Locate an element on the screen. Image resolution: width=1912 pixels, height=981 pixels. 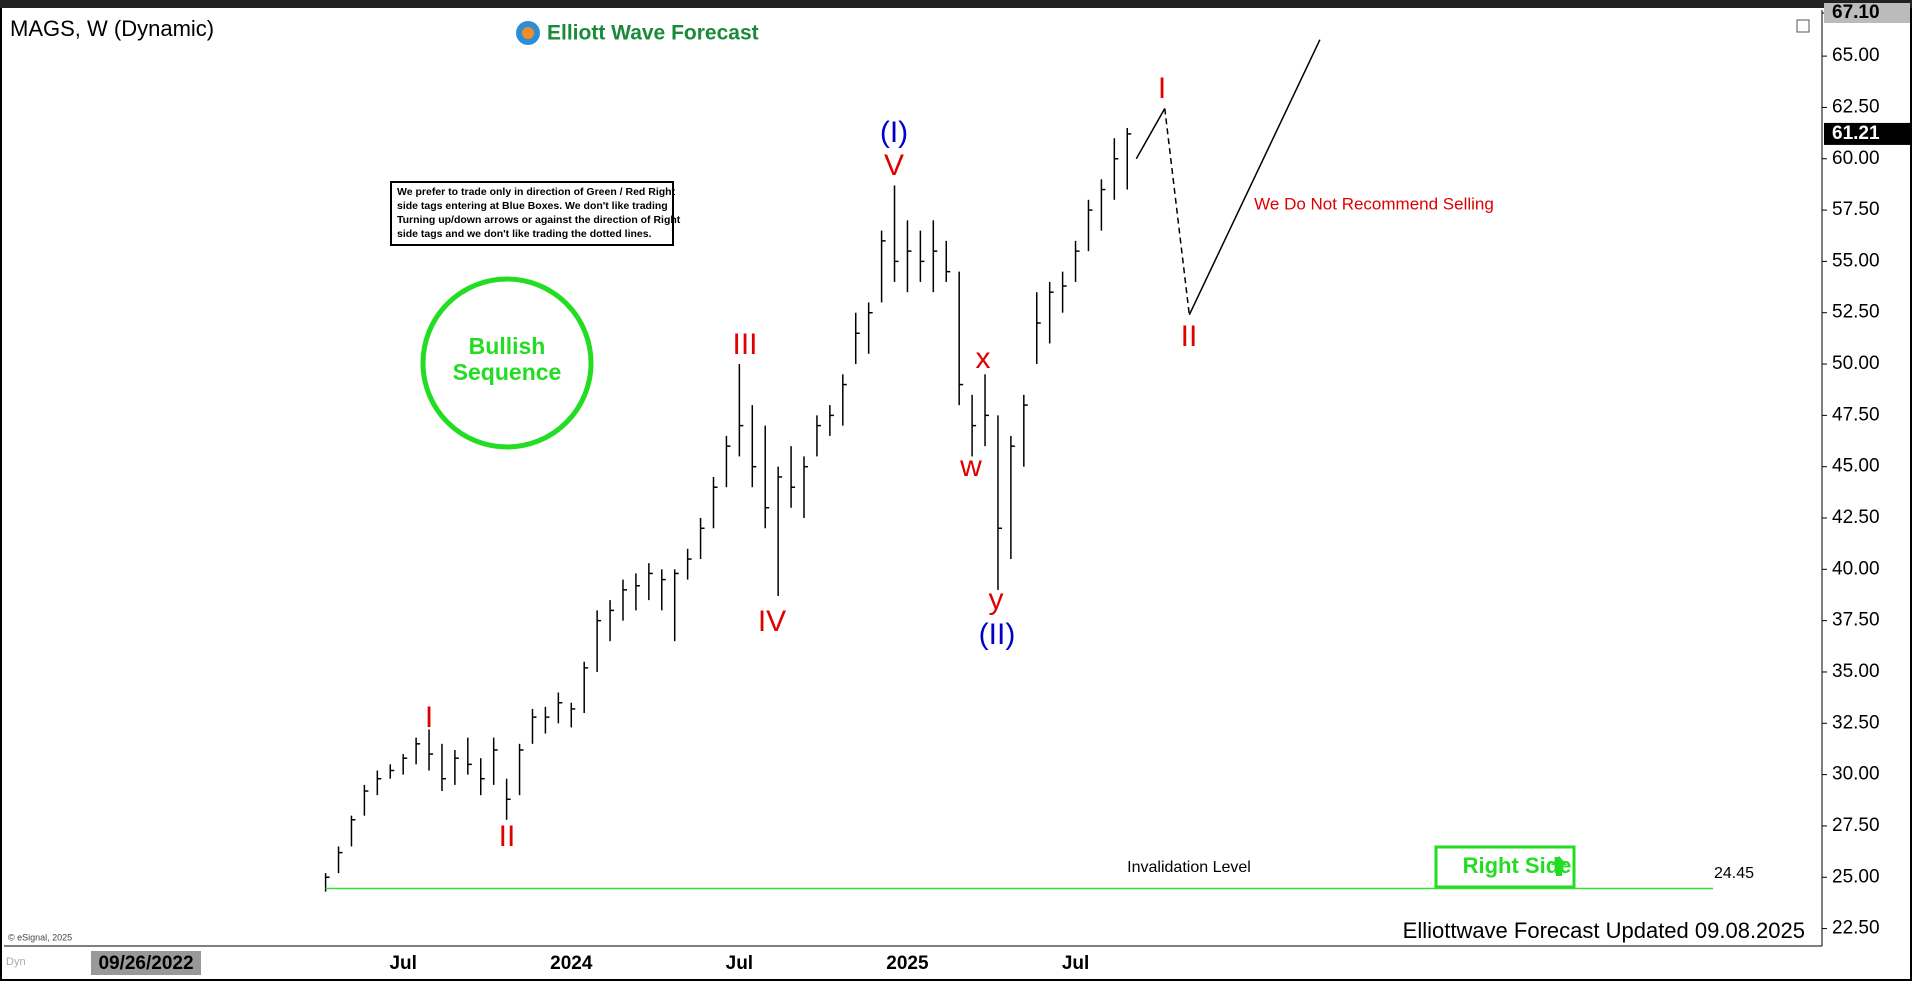
logo: Elliott Wave Forecast is located at coordinates (637, 33).